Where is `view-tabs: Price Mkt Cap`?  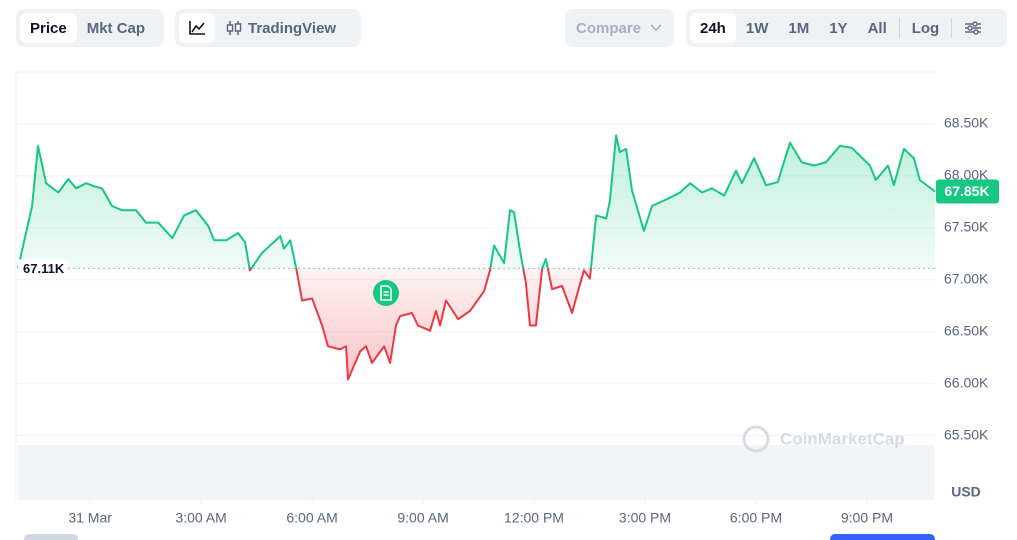
view-tabs: Price Mkt Cap is located at coordinates (90, 28).